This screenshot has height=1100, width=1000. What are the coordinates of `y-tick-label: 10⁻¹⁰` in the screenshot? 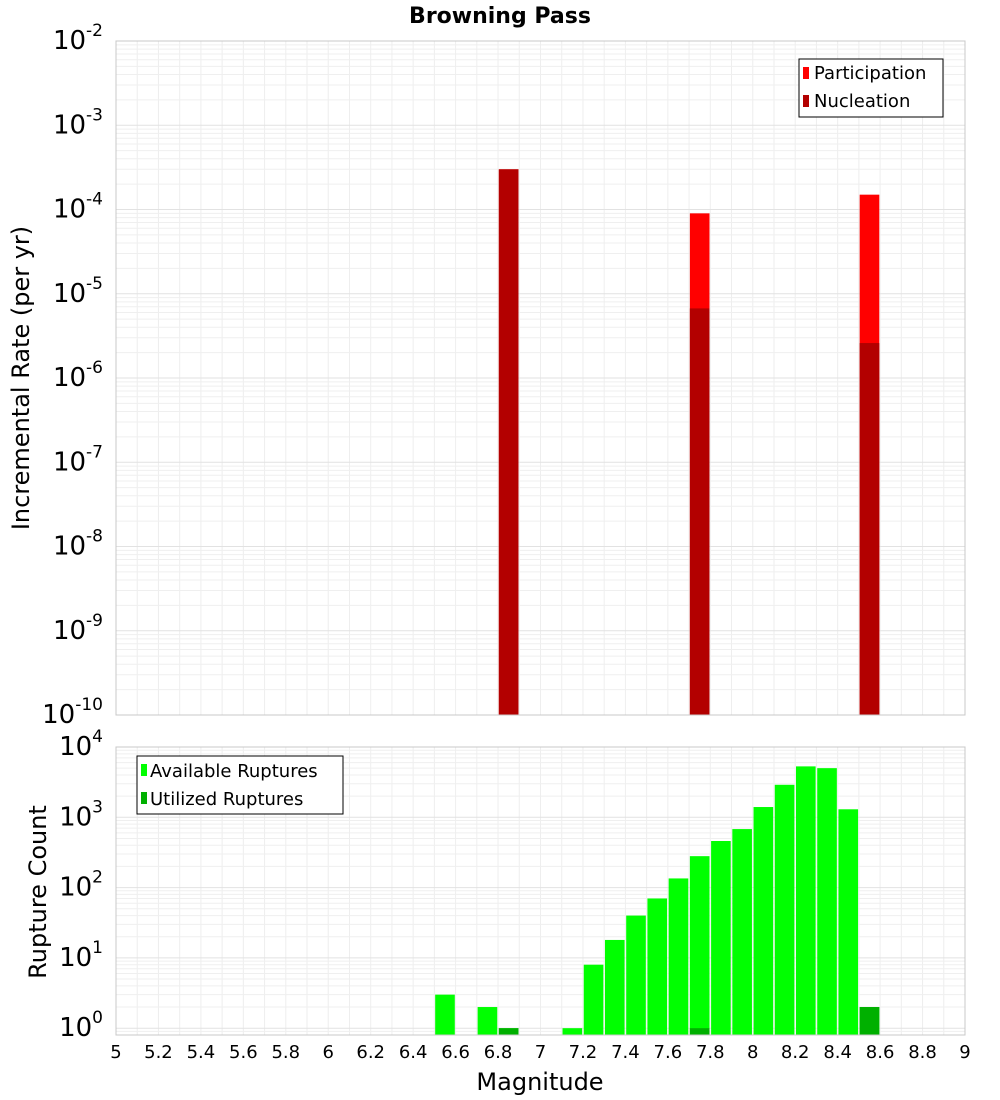 It's located at (72, 712).